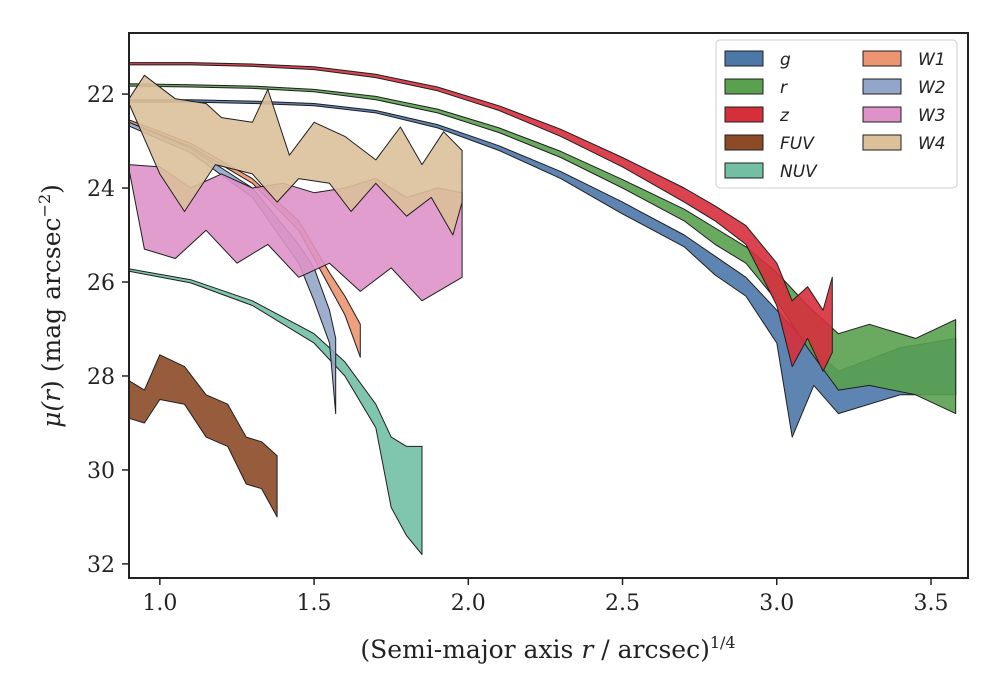  Describe the element at coordinates (159, 603) in the screenshot. I see `x-tick-label: 1.0` at that location.